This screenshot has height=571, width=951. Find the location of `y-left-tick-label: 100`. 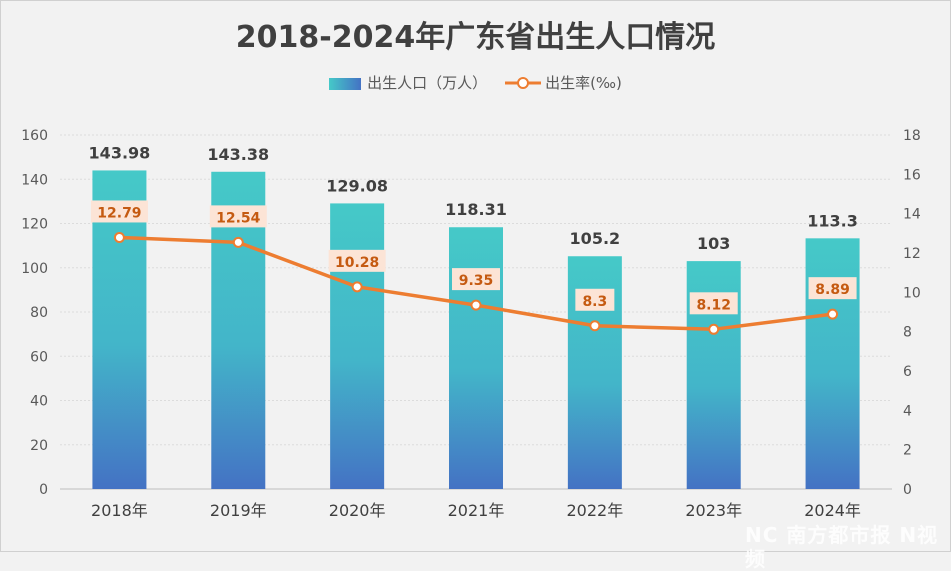

y-left-tick-label: 100 is located at coordinates (34, 269).